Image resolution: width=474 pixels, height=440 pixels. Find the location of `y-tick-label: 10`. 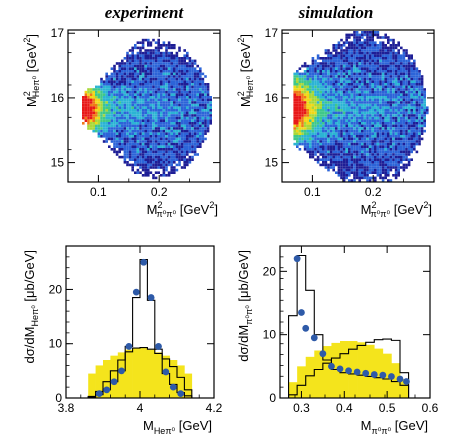

y-tick-label: 10 is located at coordinates (56, 344).